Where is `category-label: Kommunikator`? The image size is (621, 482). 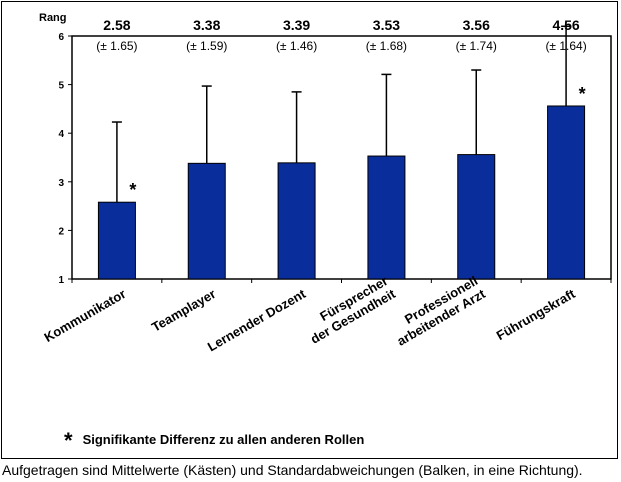
category-label: Kommunikator is located at coordinates (84, 315).